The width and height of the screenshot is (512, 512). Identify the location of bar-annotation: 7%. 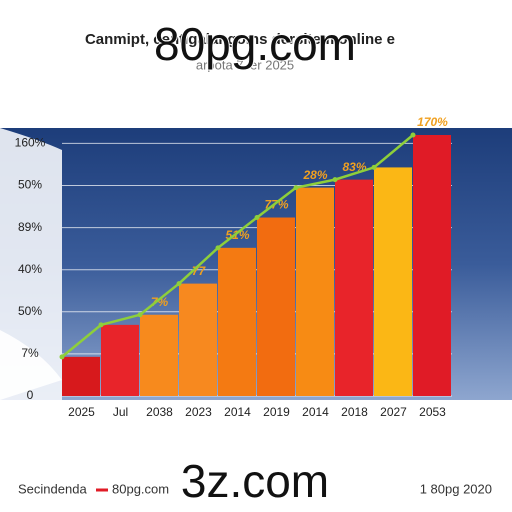
(160, 302).